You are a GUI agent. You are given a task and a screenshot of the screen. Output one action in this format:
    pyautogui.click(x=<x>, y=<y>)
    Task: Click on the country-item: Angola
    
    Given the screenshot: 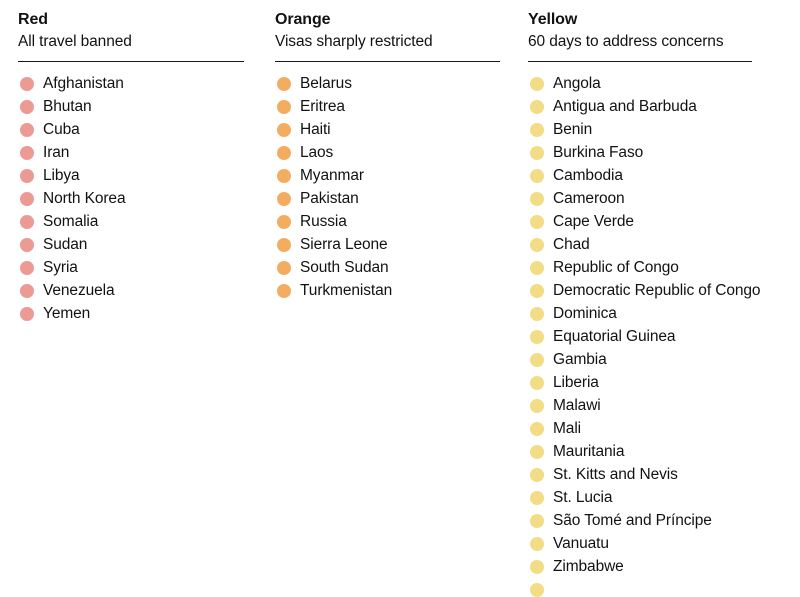 What is the action you would take?
    pyautogui.click(x=640, y=83)
    